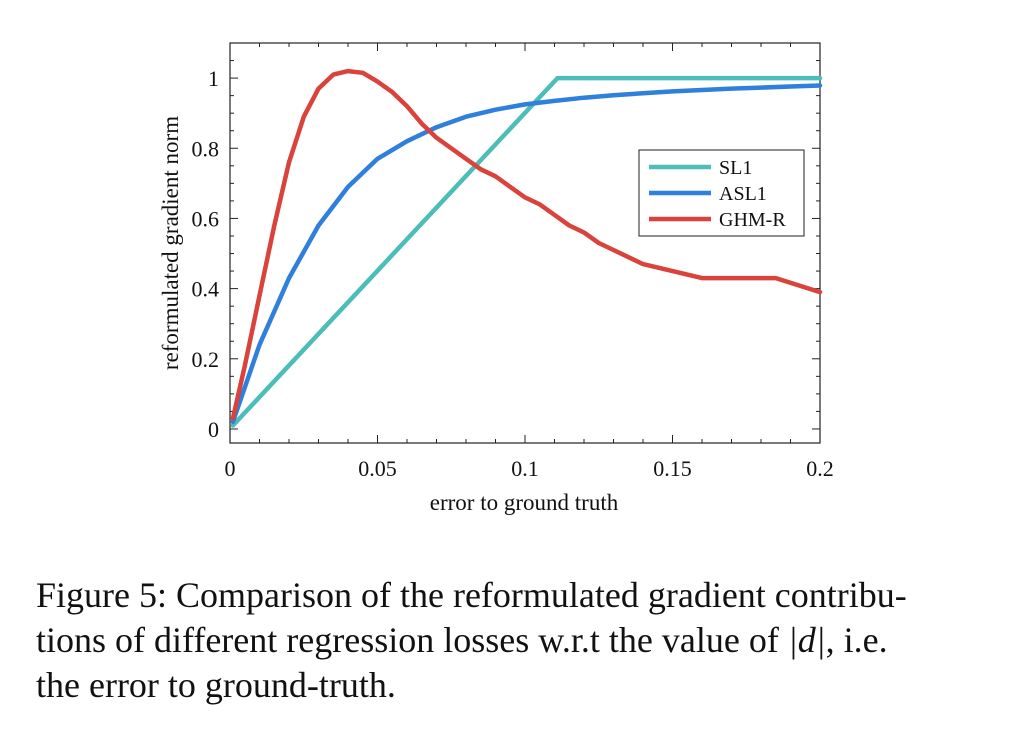  Describe the element at coordinates (216, 685) in the screenshot. I see `caption-line-3: the error to ground-truth.` at that location.